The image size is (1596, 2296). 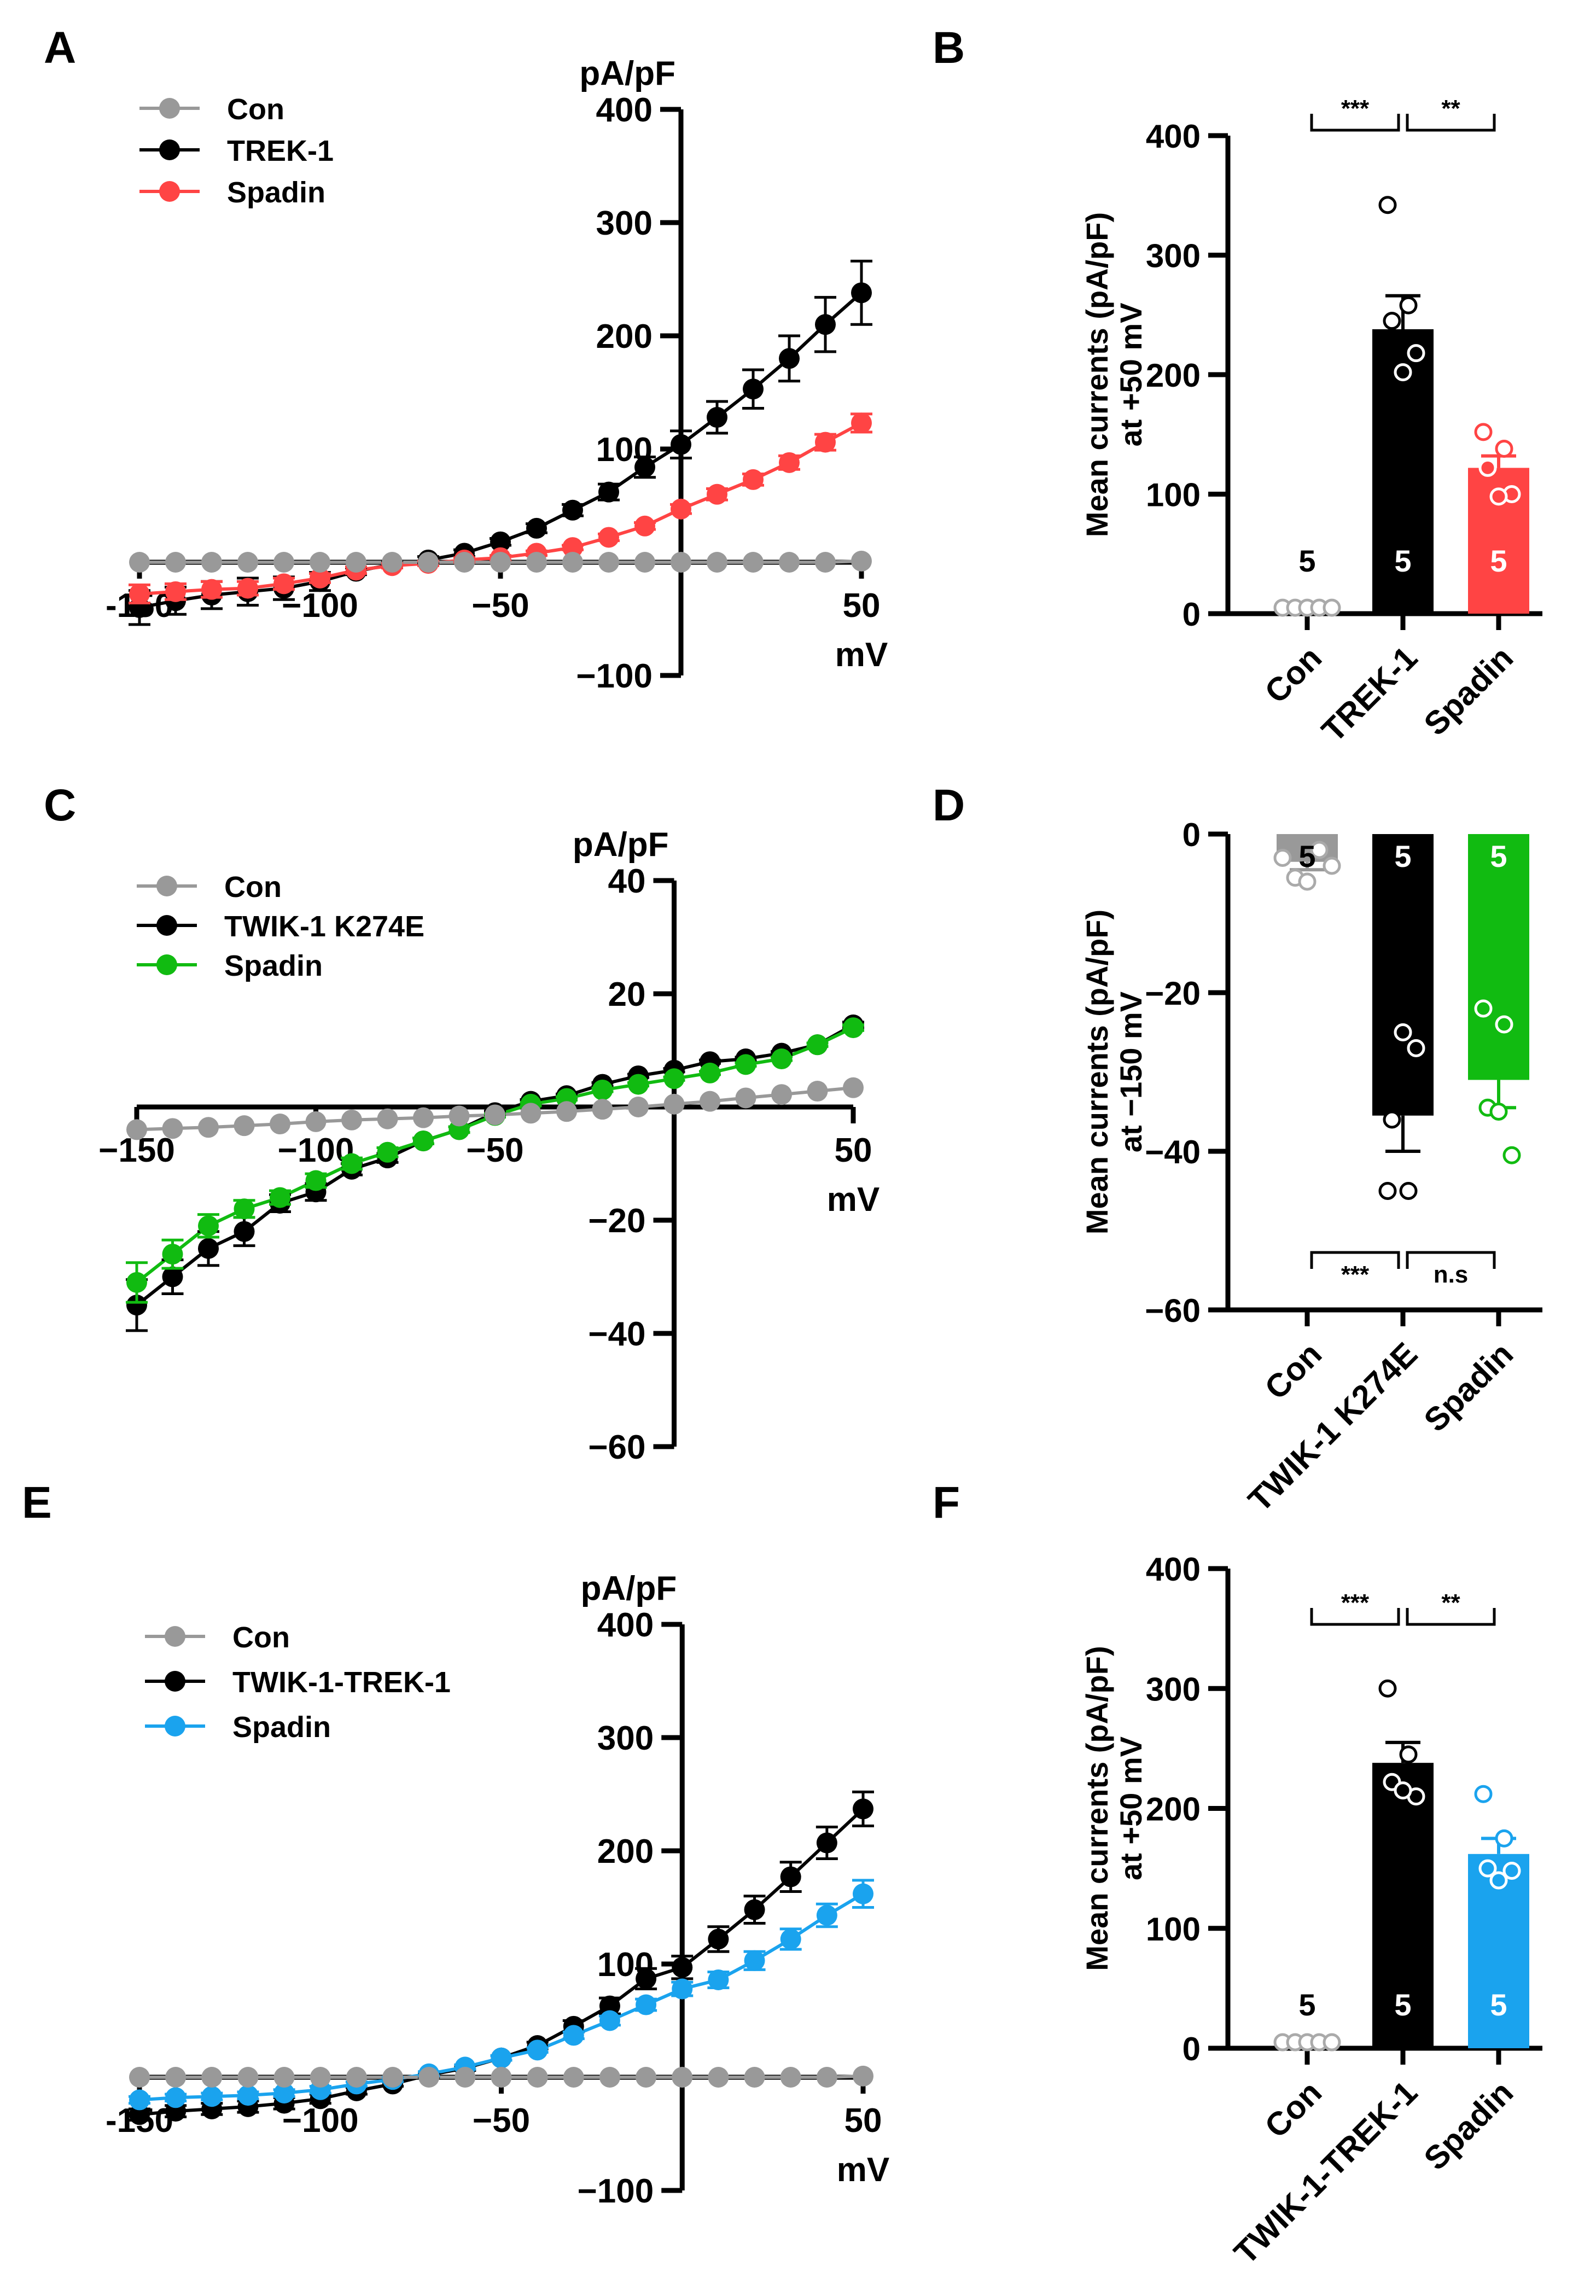 What do you see at coordinates (37, 1503) in the screenshot?
I see `panel-label-e: E` at bounding box center [37, 1503].